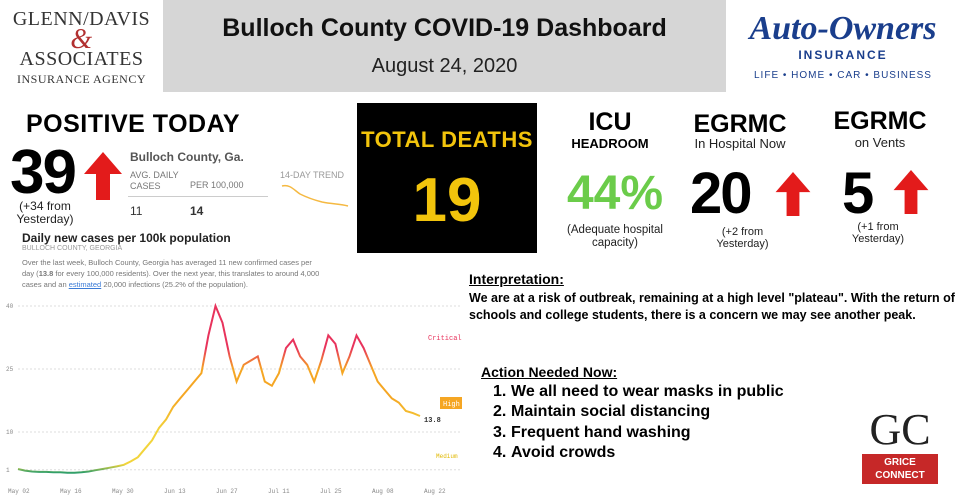  Describe the element at coordinates (843, 55) in the screenshot. I see `auto-owners-sub: INSURANCE` at that location.